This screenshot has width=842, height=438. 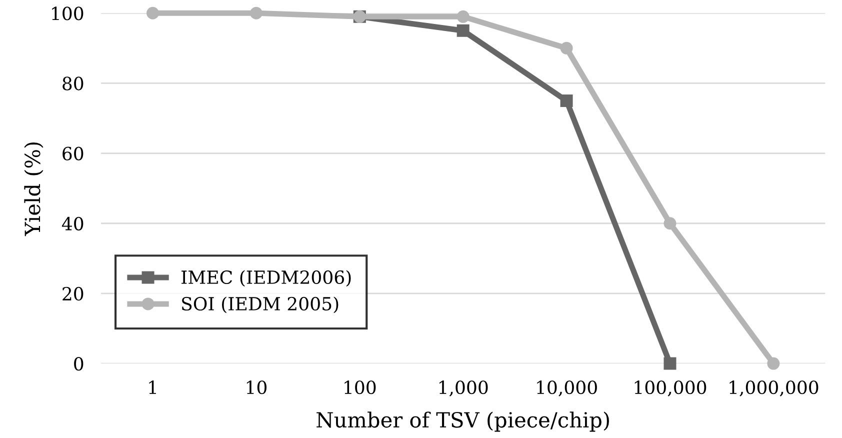 What do you see at coordinates (567, 388) in the screenshot?
I see `x-tick-label: 10,000` at bounding box center [567, 388].